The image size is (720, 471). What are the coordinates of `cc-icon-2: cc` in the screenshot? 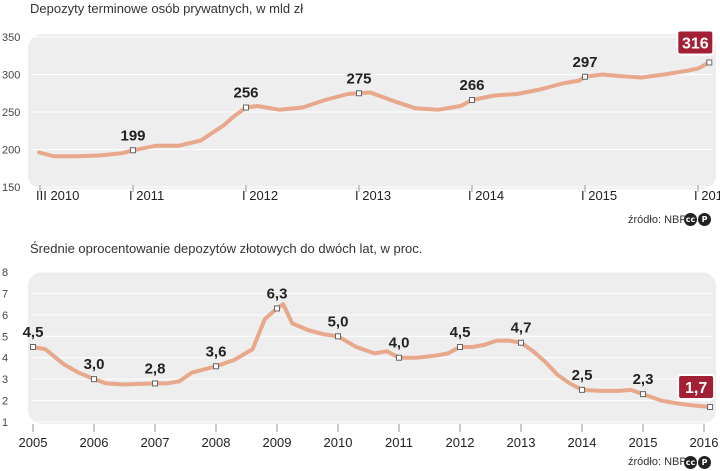 It's located at (690, 462).